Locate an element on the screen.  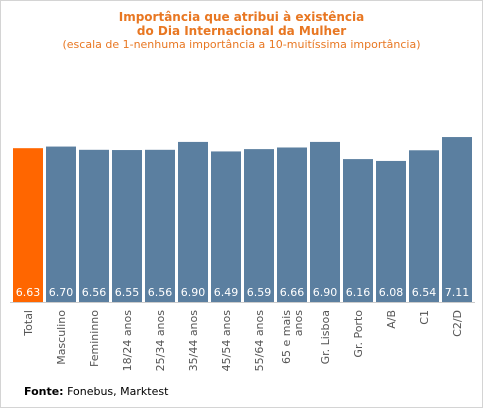
source-note: Fonte: Fonebus, Marktest is located at coordinates (96, 391).